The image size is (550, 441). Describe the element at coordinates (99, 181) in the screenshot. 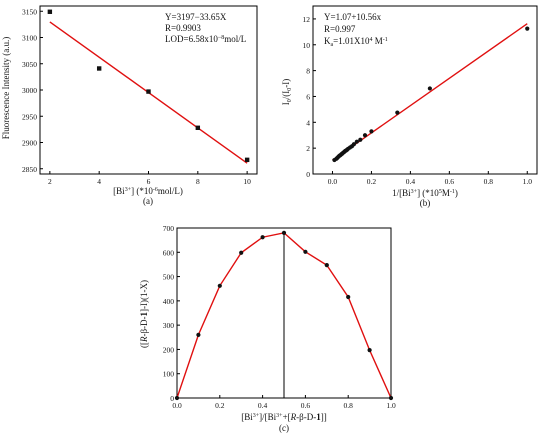

I see `x-tick-label: 4` at that location.